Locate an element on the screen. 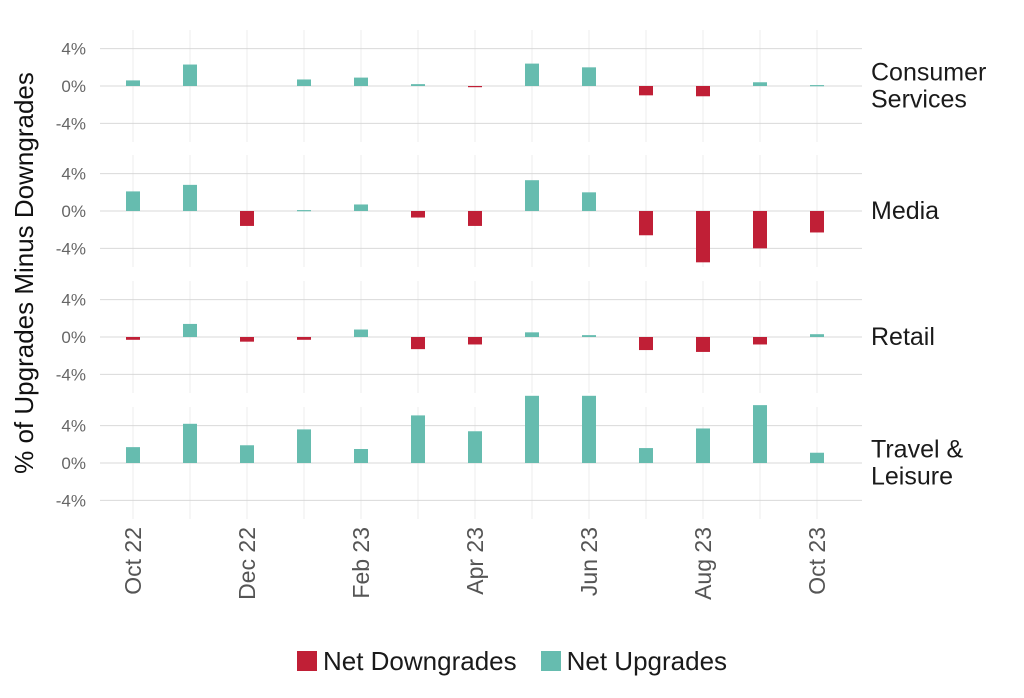 The width and height of the screenshot is (1024, 698). bar-retail-oct-22-net-downgrades is located at coordinates (133, 338).